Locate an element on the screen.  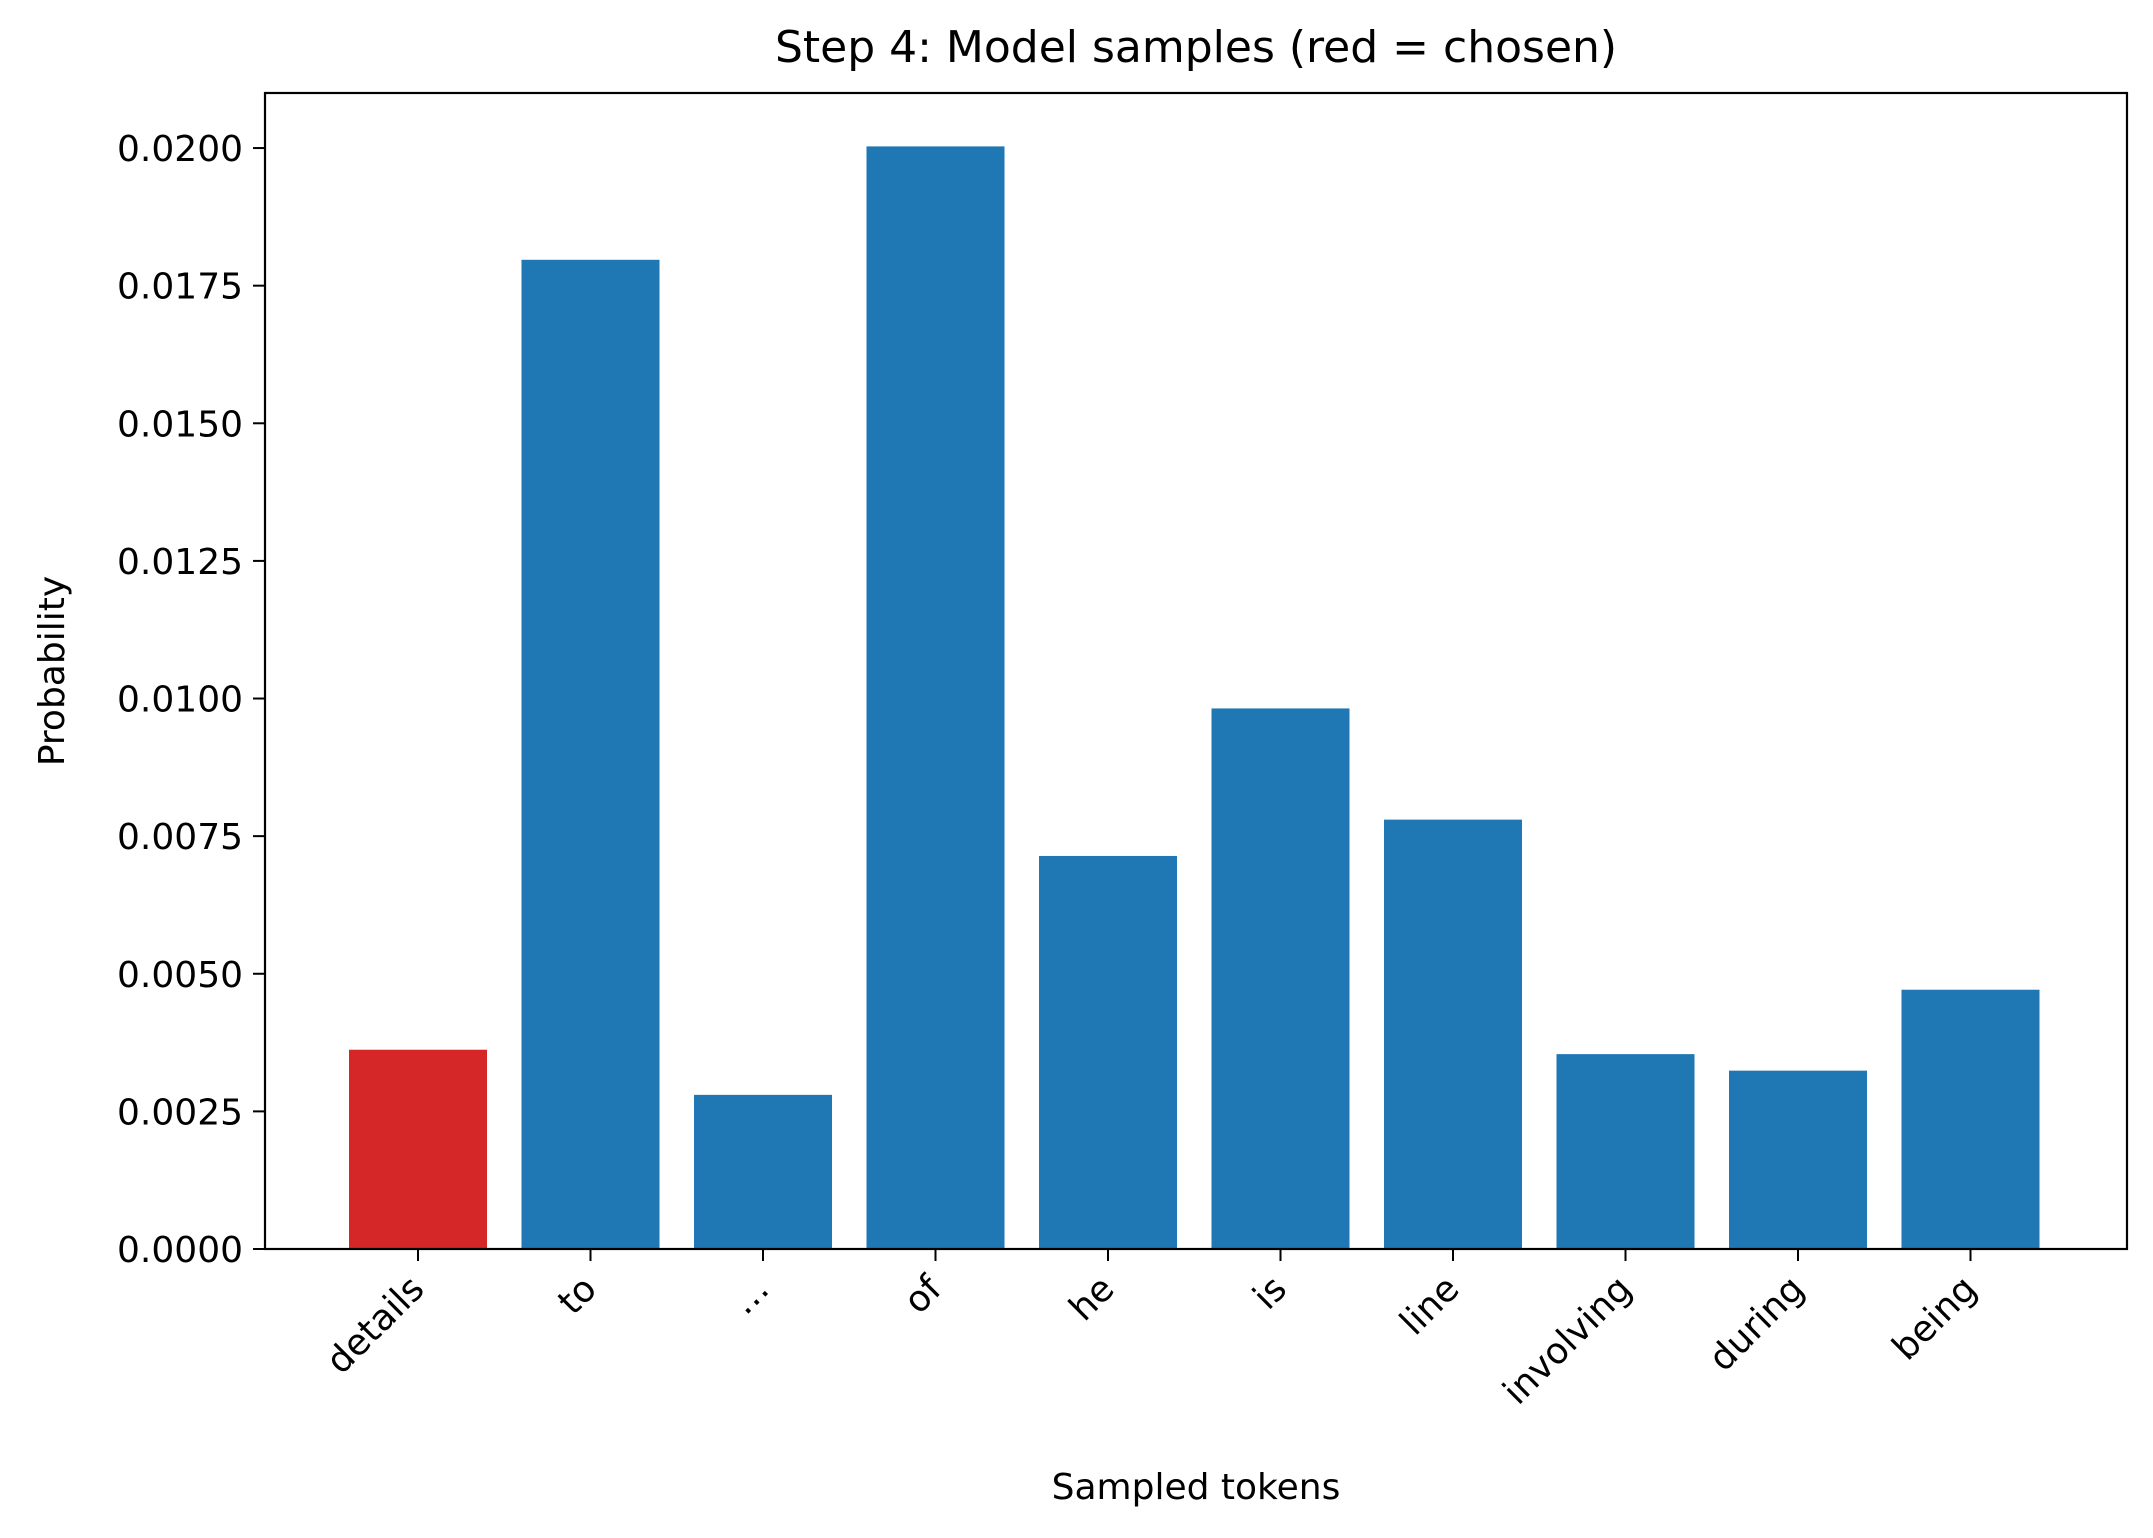
y-tick-label: 0.0125 is located at coordinates (180, 562).